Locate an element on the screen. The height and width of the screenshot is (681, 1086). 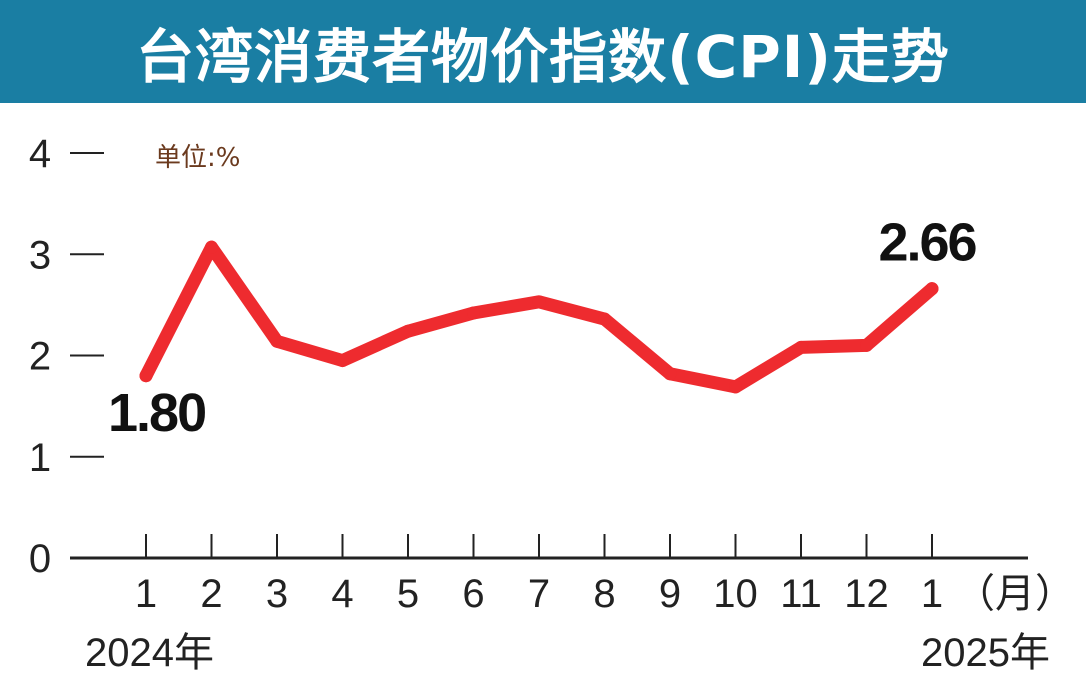
x-tick-label: 12 is located at coordinates (866, 594).